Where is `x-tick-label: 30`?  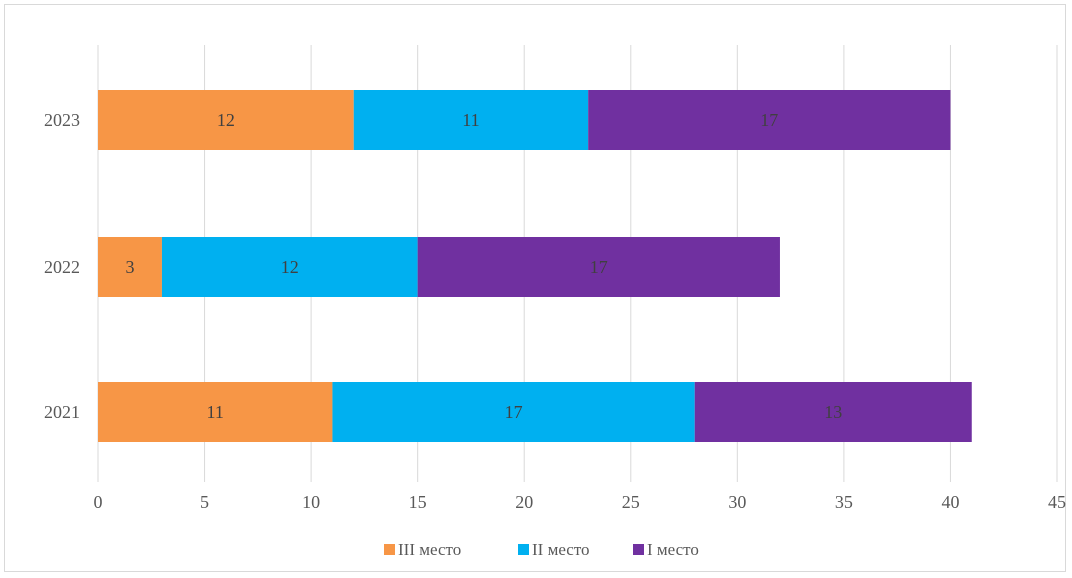 x-tick-label: 30 is located at coordinates (737, 502).